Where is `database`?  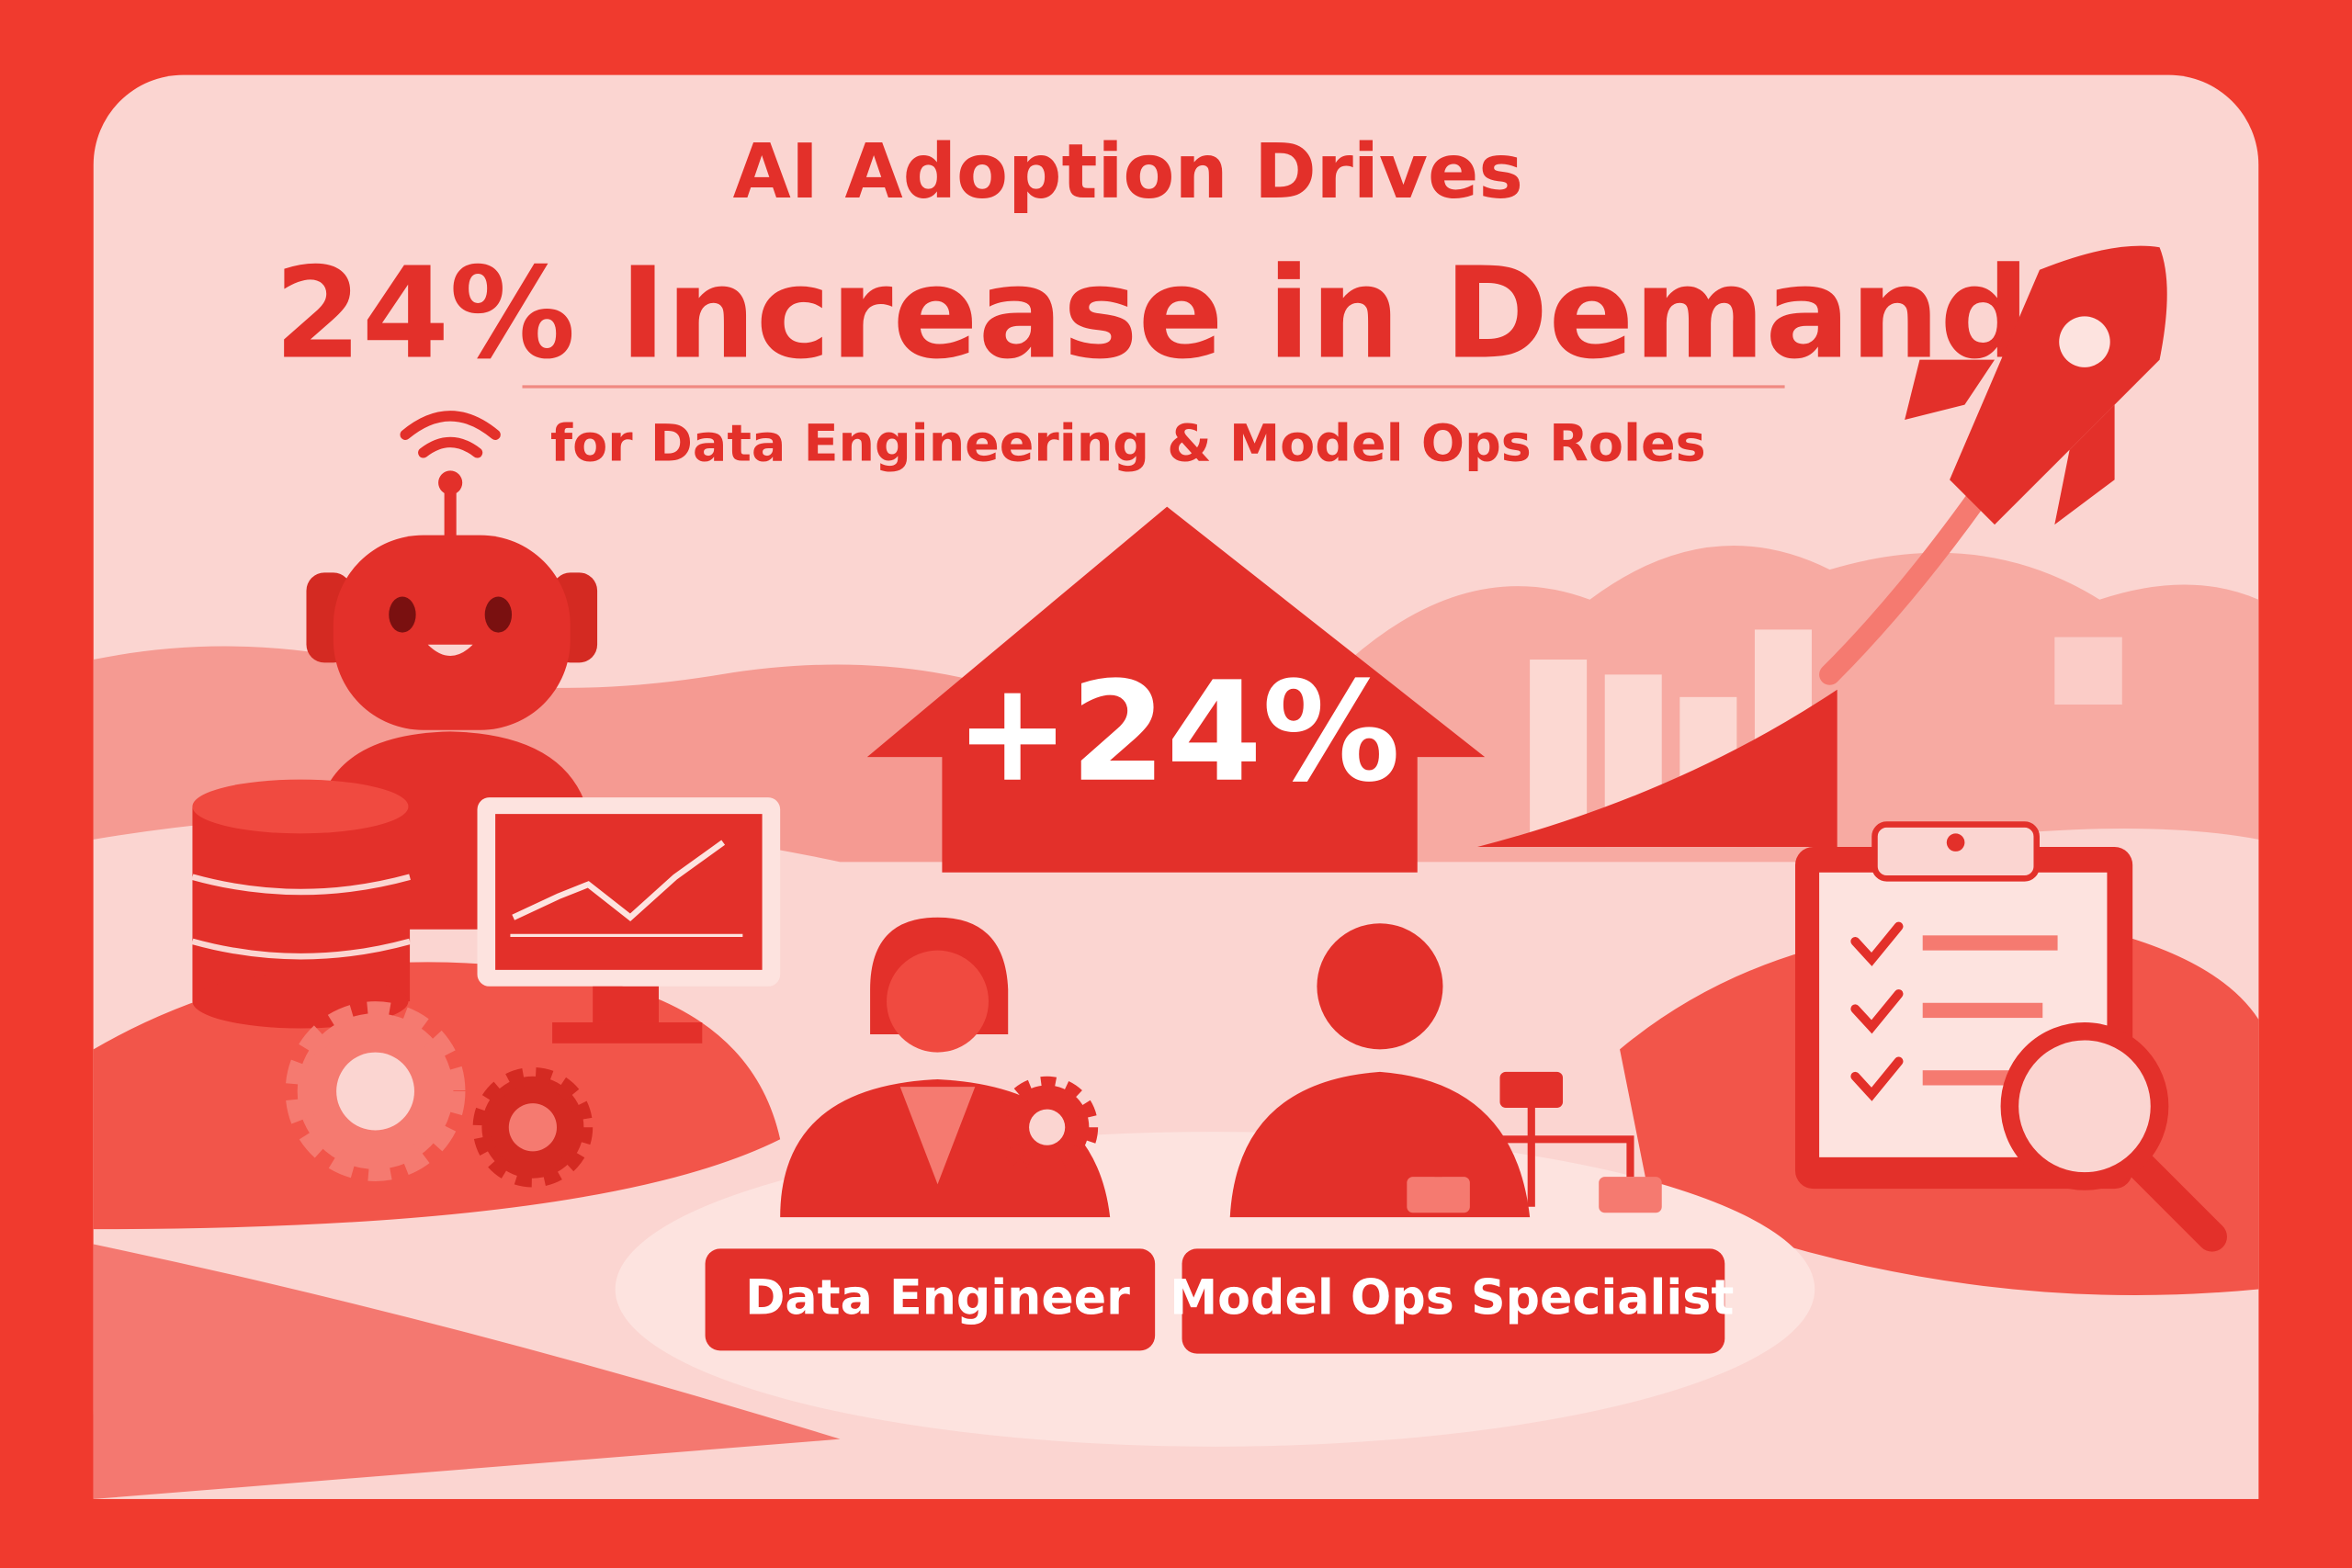
database is located at coordinates (301, 904).